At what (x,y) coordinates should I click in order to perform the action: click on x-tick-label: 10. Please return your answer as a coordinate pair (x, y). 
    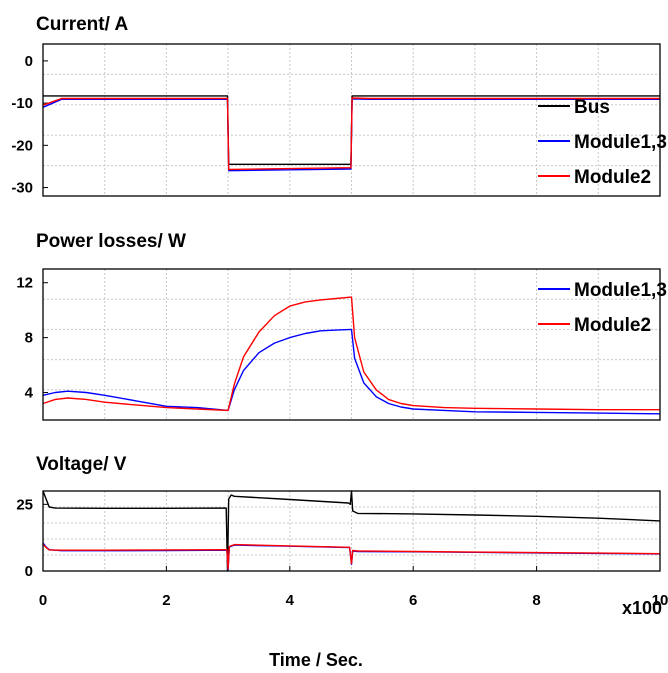
    Looking at the image, I should click on (660, 600).